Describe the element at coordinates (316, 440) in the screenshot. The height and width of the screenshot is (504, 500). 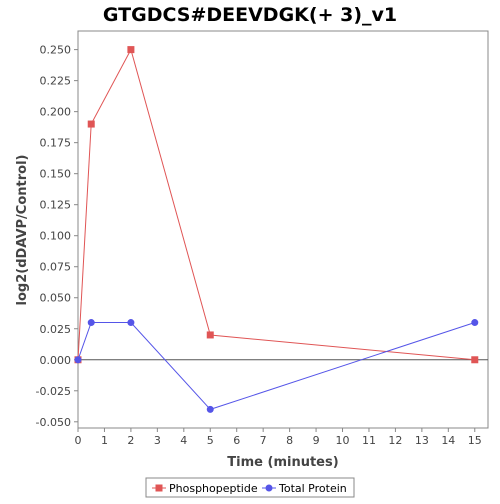
I see `x-tick-label: 9` at that location.